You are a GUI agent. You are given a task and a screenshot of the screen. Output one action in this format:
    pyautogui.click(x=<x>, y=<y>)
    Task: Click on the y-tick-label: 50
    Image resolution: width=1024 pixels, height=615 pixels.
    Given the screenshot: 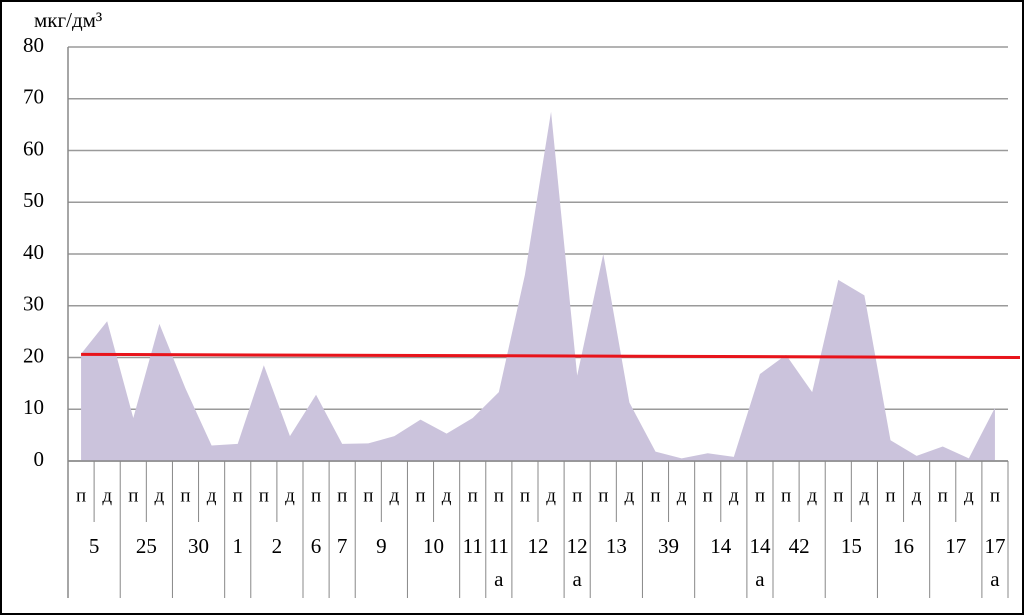 What is the action you would take?
    pyautogui.click(x=33, y=200)
    